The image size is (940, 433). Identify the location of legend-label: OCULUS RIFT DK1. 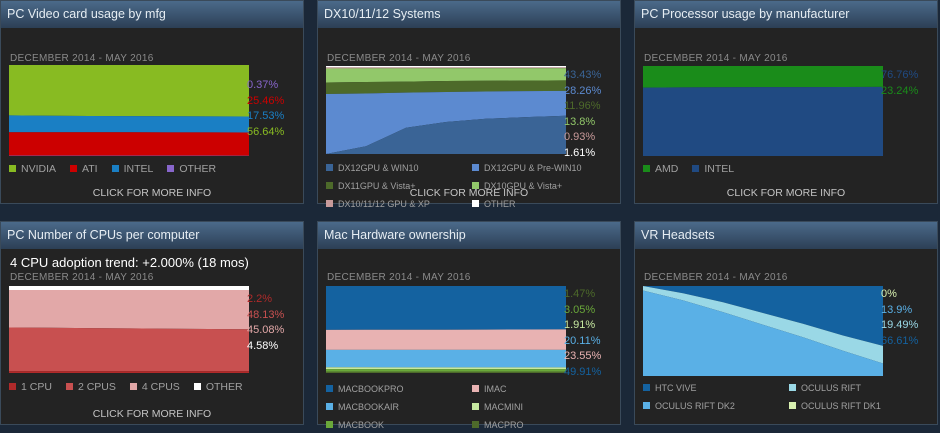
(841, 406).